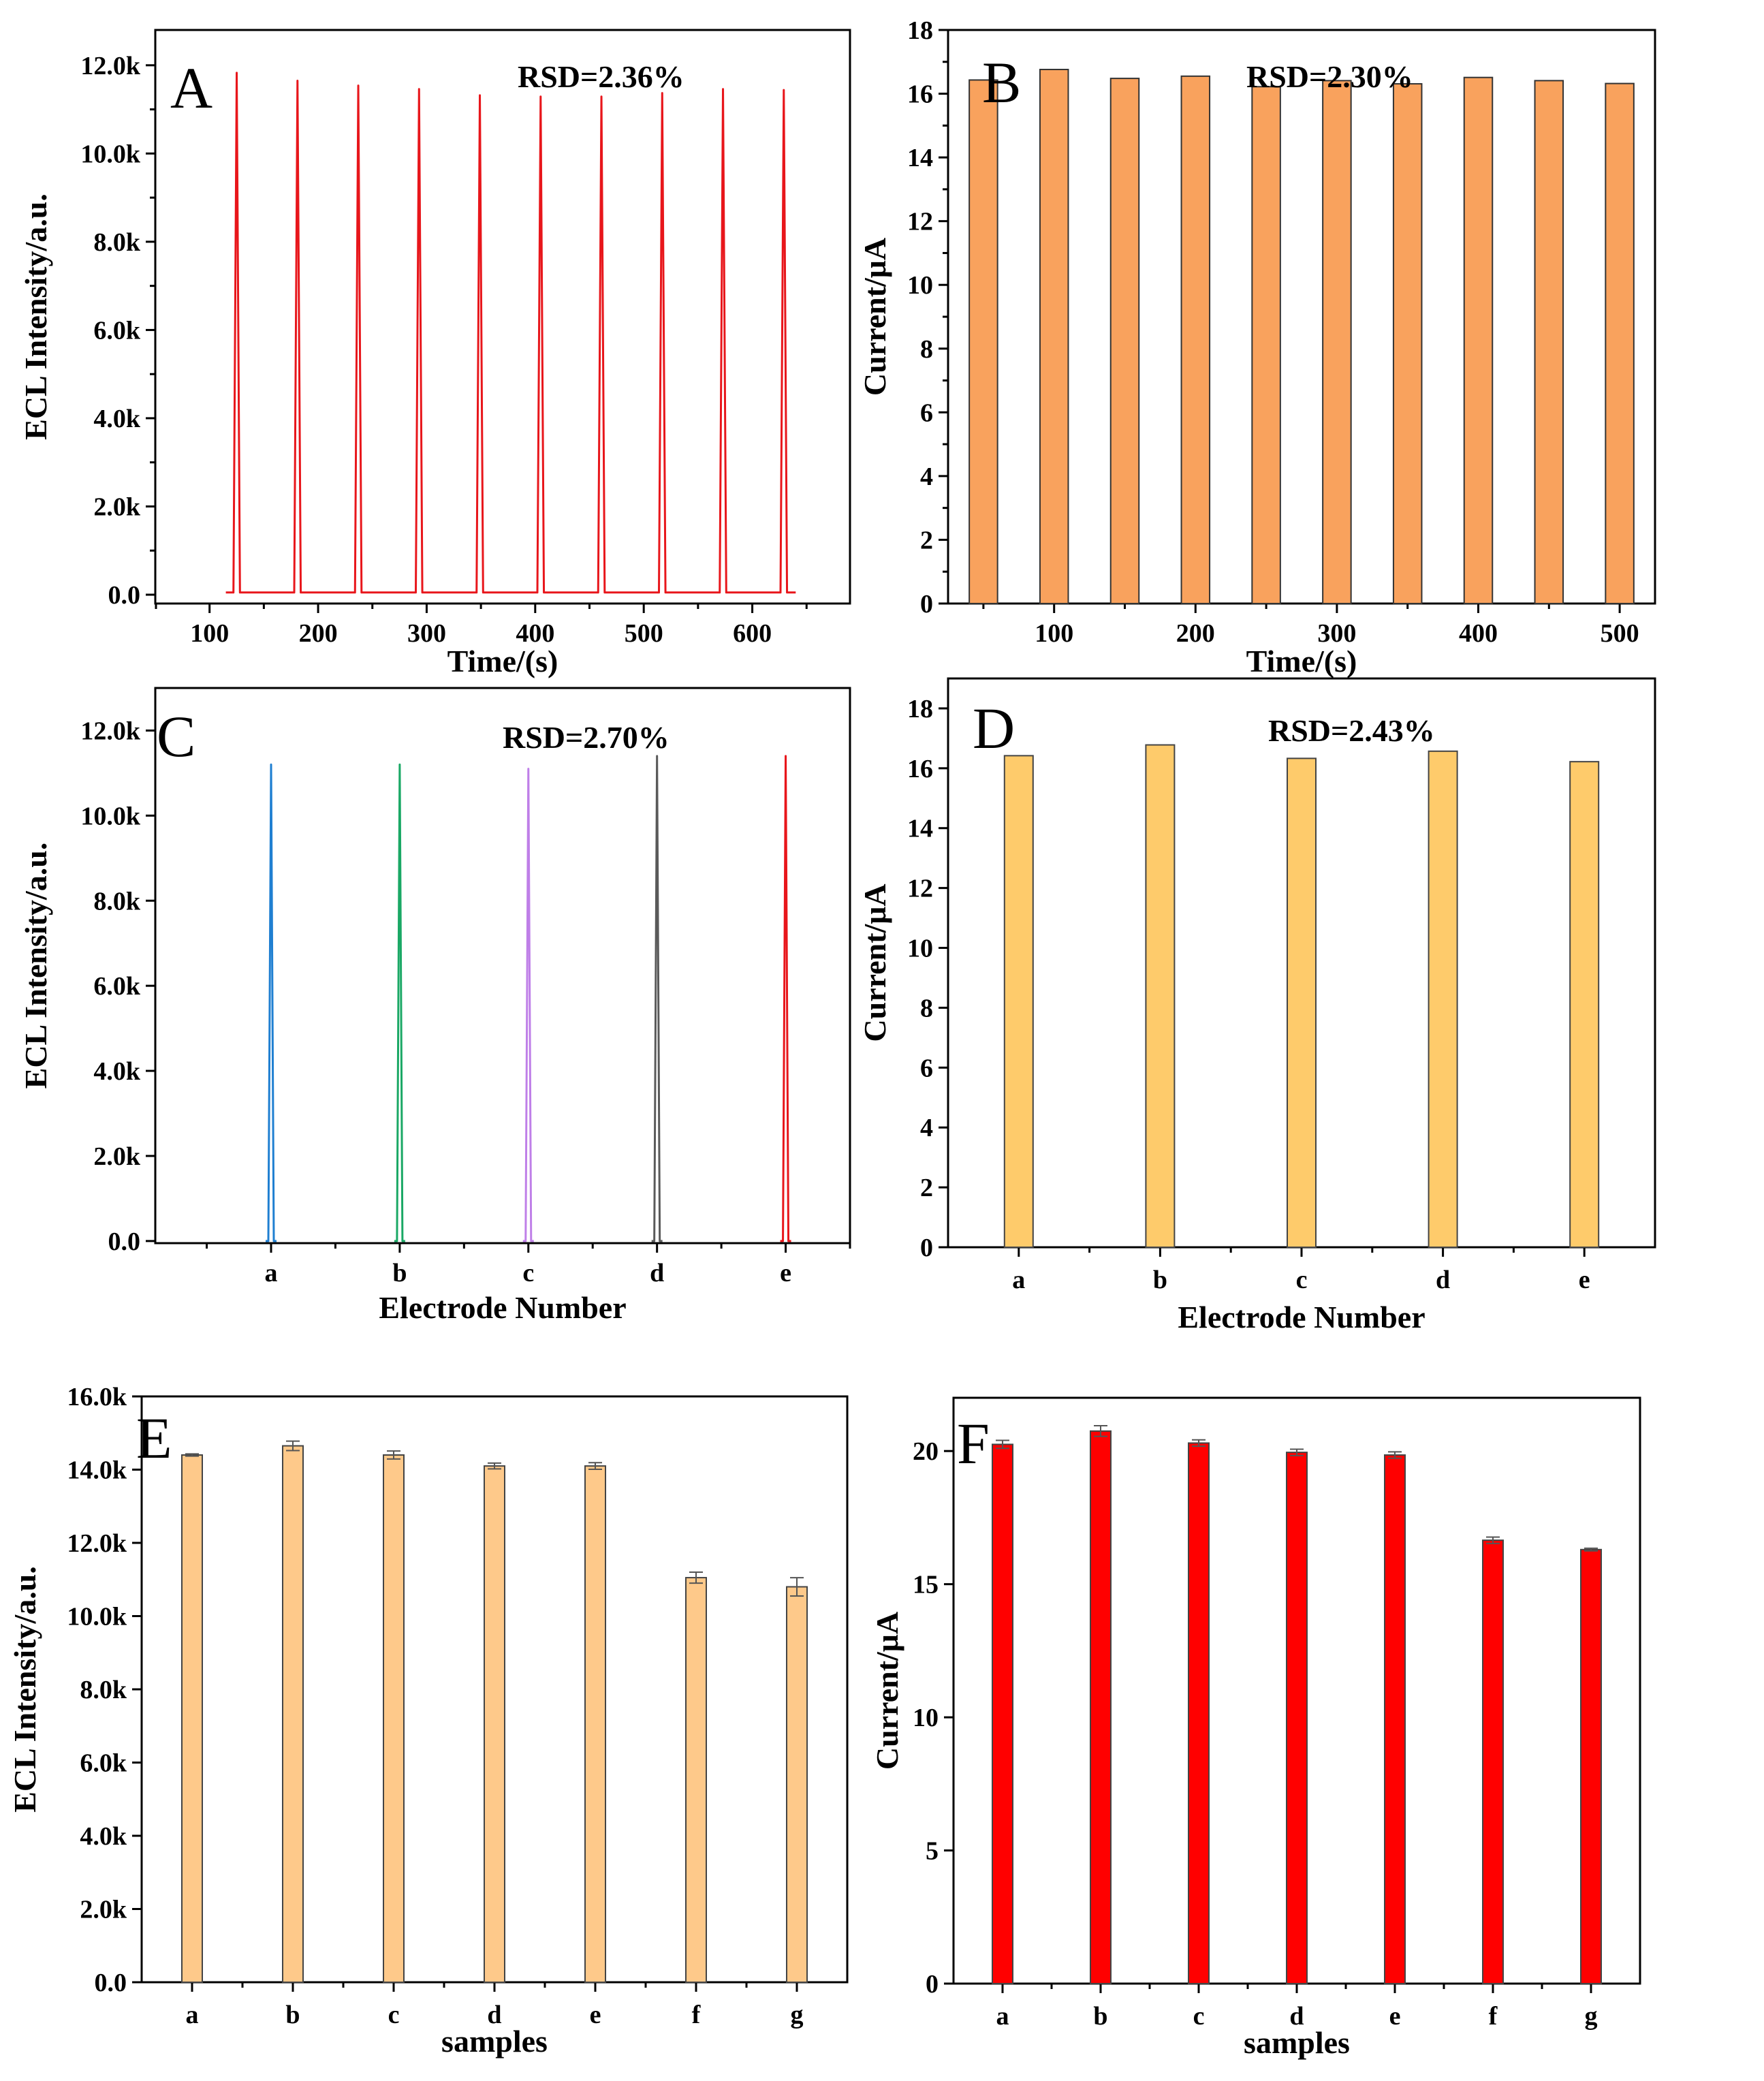 This screenshot has height=2081, width=1764. I want to click on x-axis-title: Electrode Number, so click(1301, 1317).